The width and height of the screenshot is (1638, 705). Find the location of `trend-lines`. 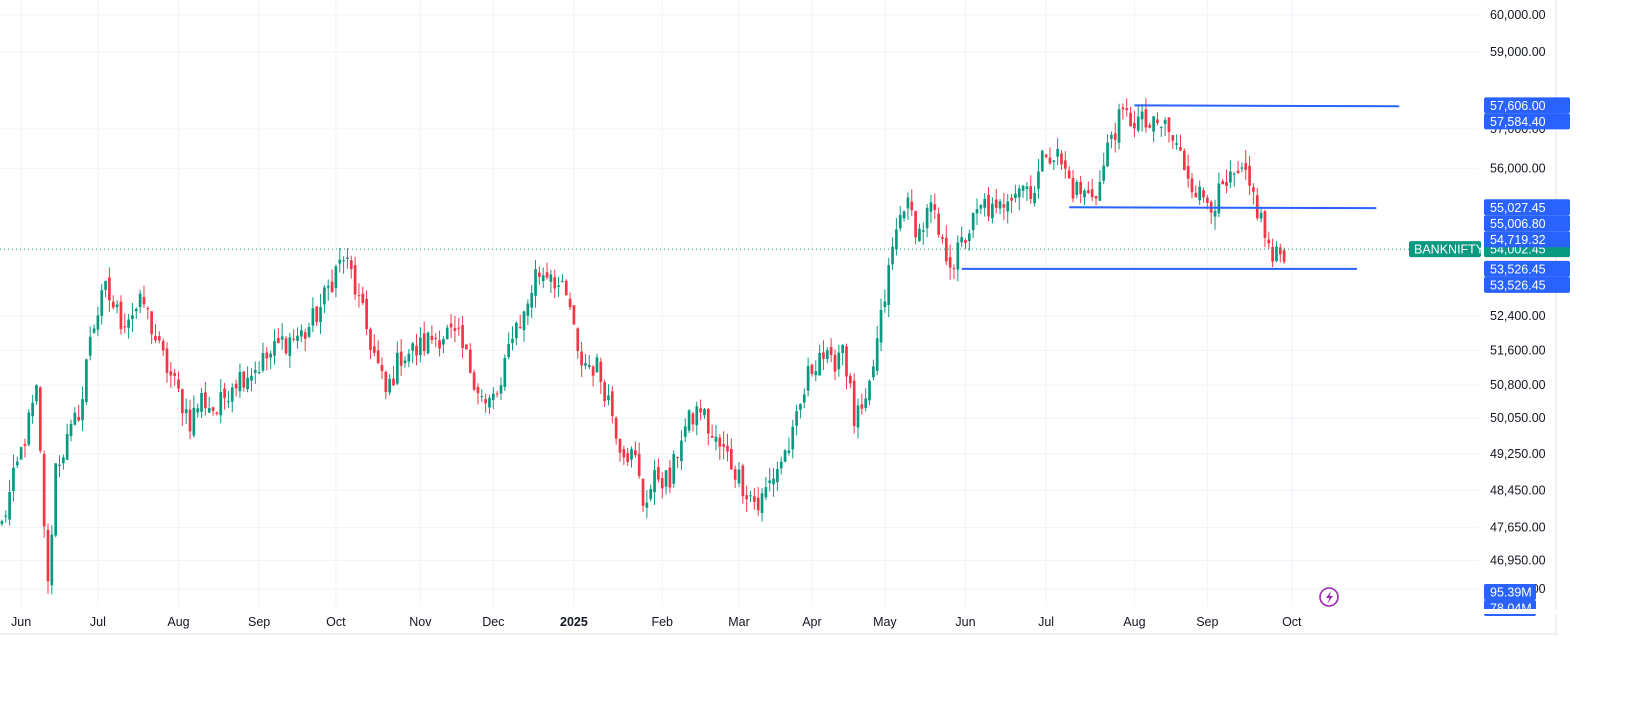

trend-lines is located at coordinates (1180, 187).